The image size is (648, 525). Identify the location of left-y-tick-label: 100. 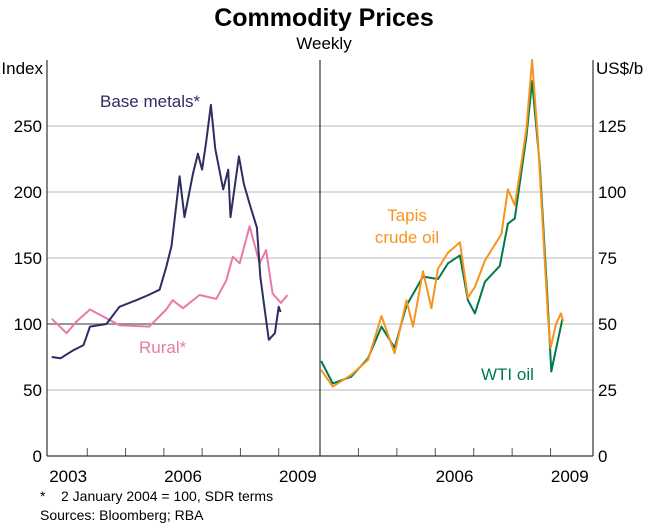
(28, 324).